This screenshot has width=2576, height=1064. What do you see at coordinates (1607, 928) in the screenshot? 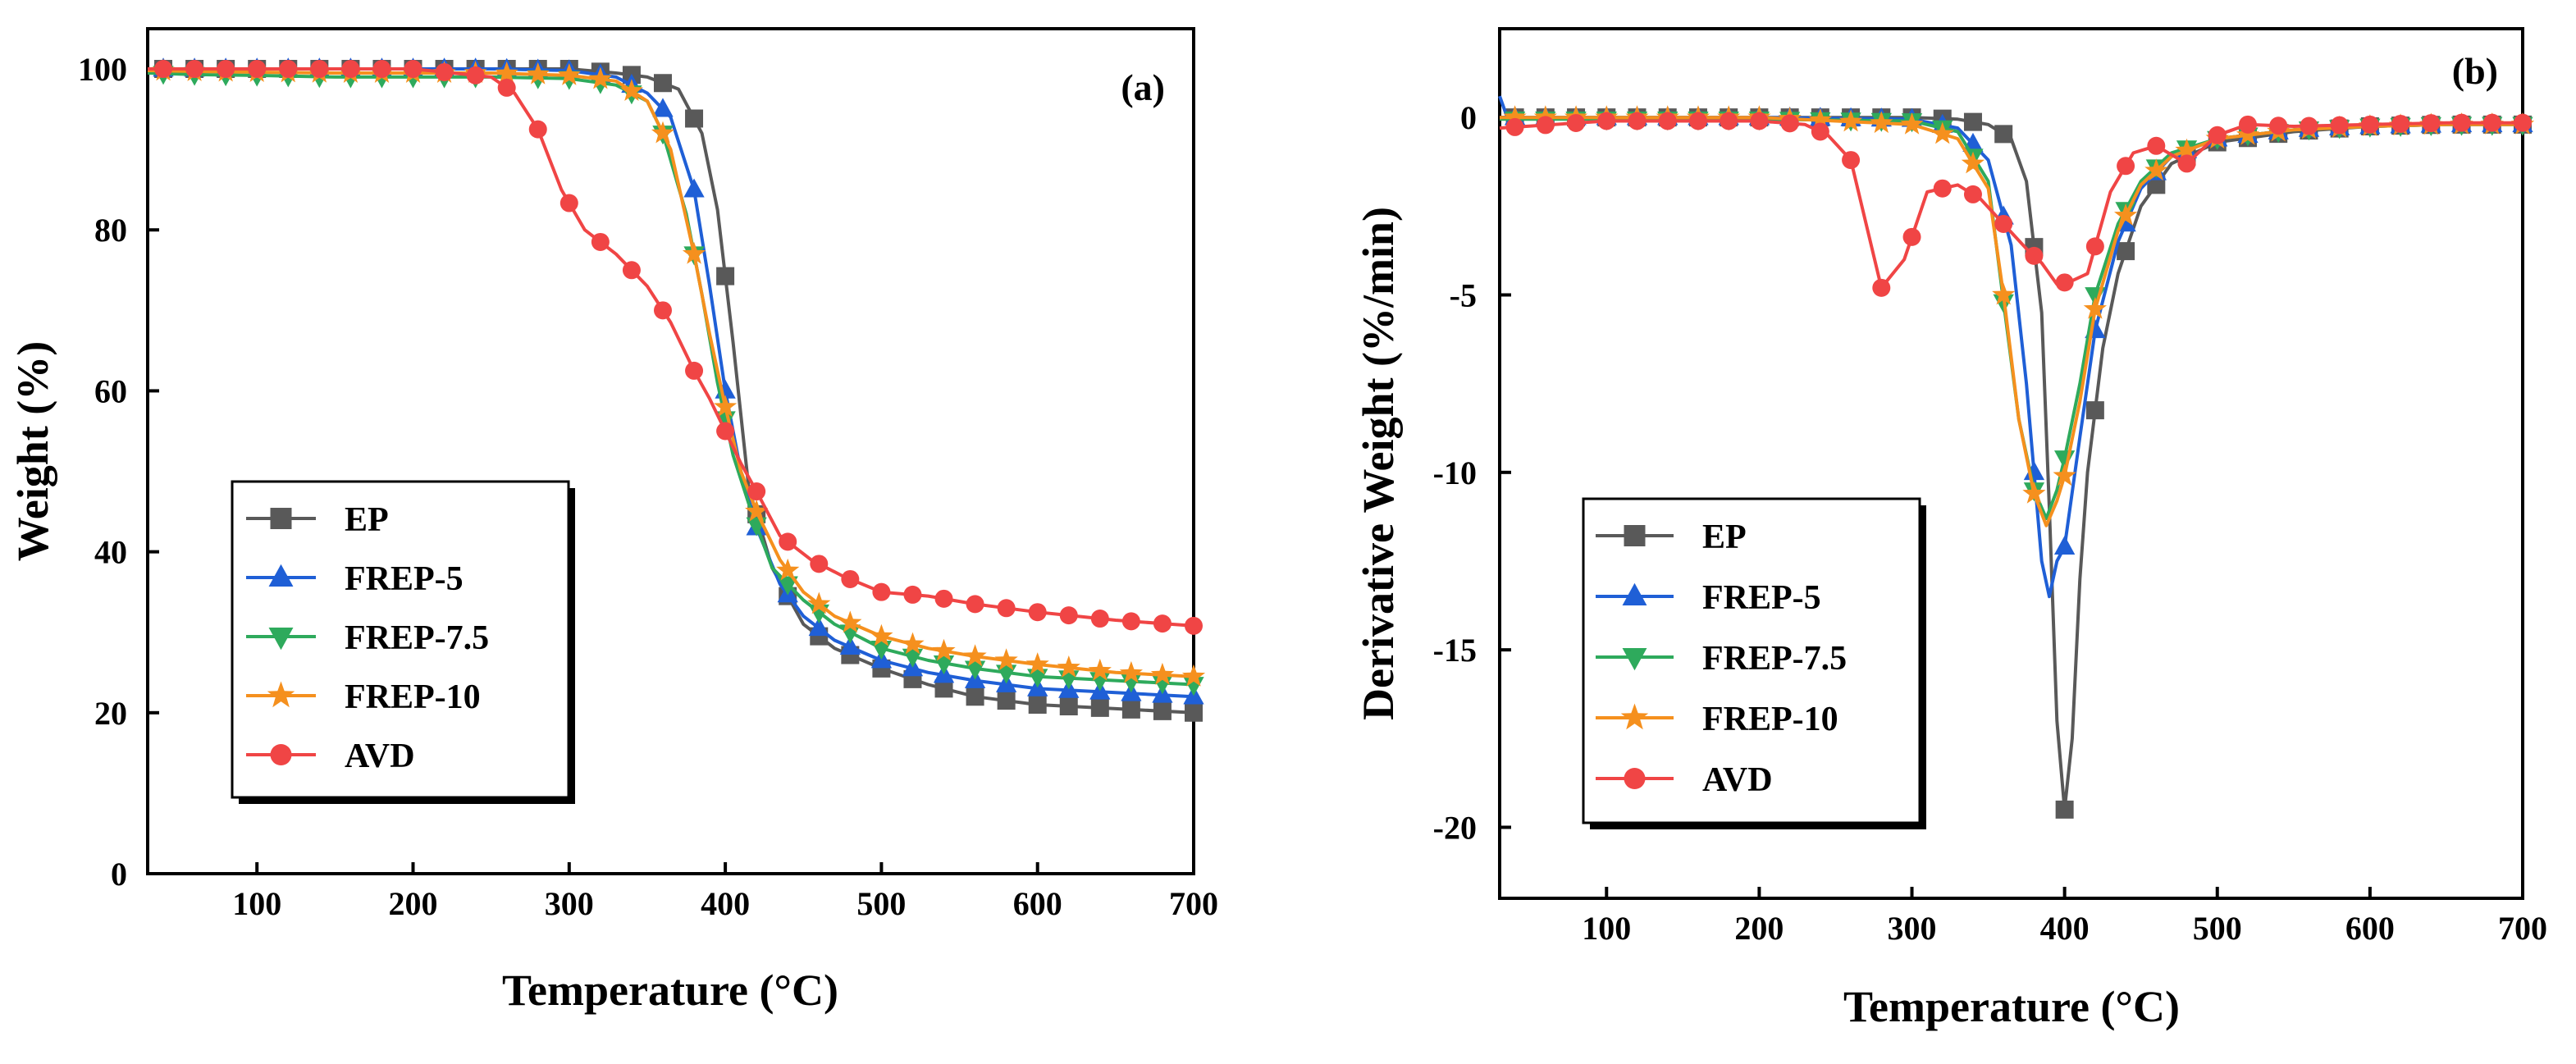
I see `x-tick-label: 100` at bounding box center [1607, 928].